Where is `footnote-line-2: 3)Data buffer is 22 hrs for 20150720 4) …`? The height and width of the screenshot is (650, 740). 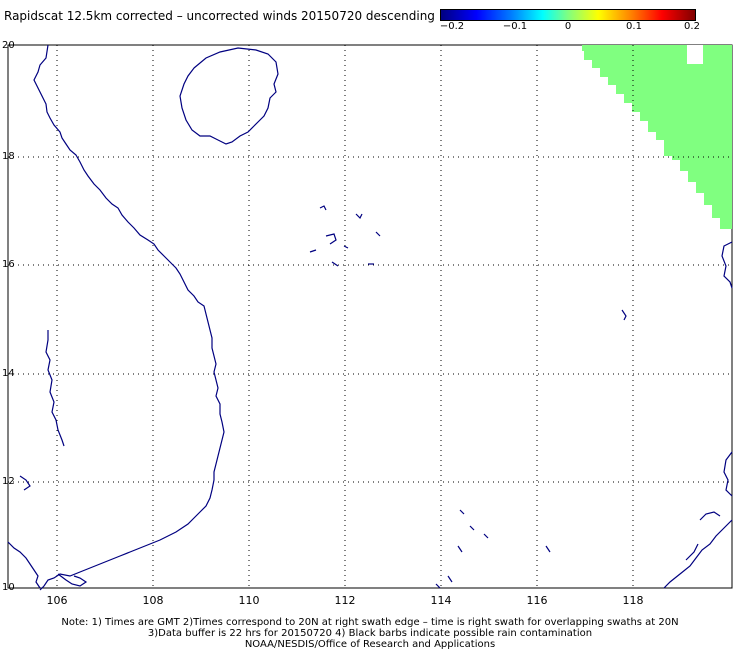 footnote-line-2: 3)Data buffer is 22 hrs for 20150720 4) … is located at coordinates (370, 633).